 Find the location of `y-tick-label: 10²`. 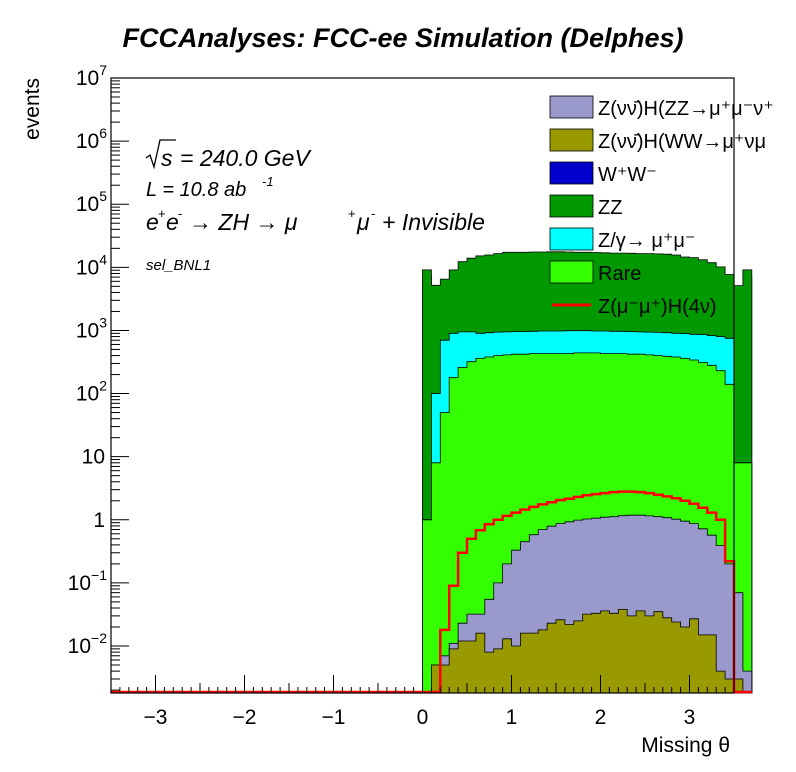

y-tick-label: 10² is located at coordinates (91, 392).